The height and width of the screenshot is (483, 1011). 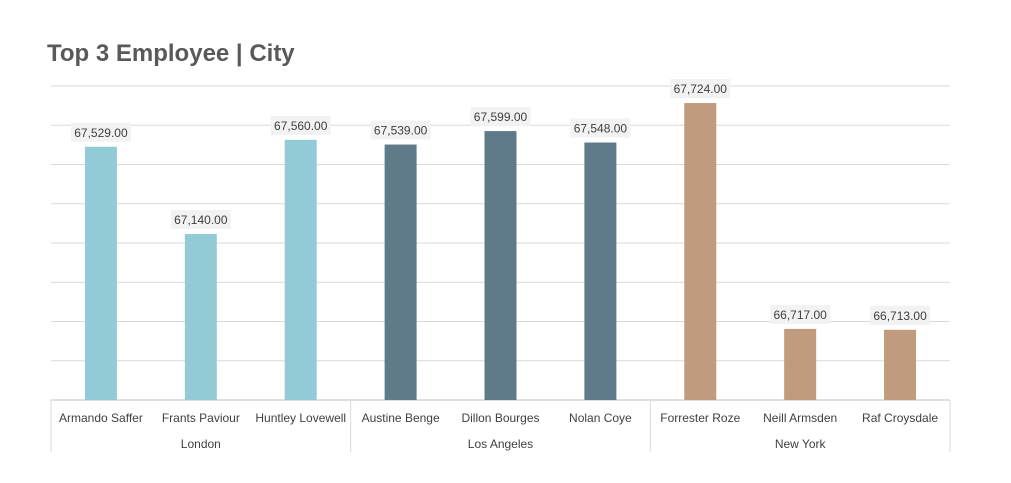 What do you see at coordinates (700, 418) in the screenshot?
I see `category-label: Forrester Roze` at bounding box center [700, 418].